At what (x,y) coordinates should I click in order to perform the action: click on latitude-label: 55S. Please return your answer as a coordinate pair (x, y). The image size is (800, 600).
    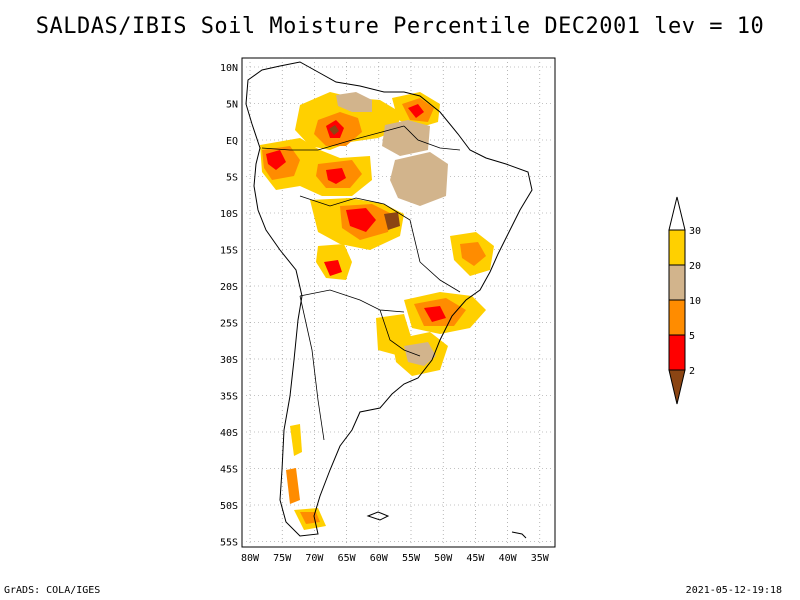
    Looking at the image, I should click on (229, 543).